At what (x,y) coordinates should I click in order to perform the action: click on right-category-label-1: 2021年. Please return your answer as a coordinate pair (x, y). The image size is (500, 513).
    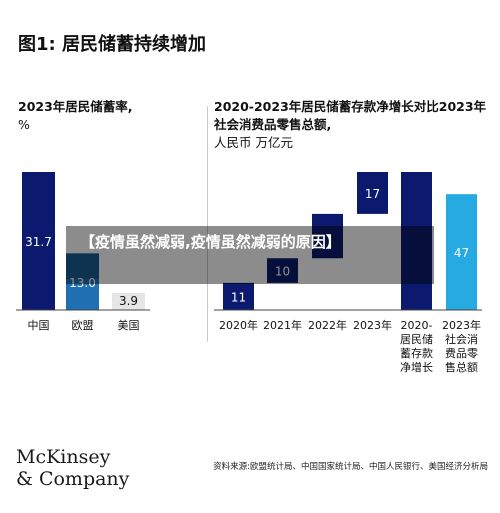
    Looking at the image, I should click on (282, 325).